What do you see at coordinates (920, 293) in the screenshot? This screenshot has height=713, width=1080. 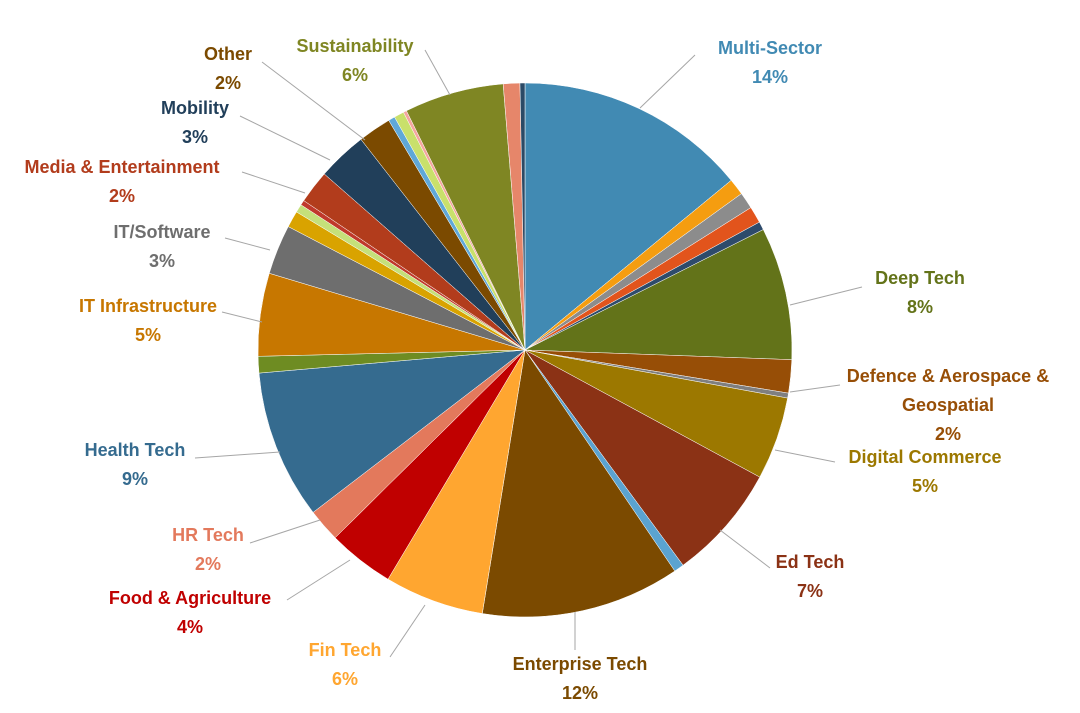 I see `slice-label: Deep Tech 8%` at bounding box center [920, 293].